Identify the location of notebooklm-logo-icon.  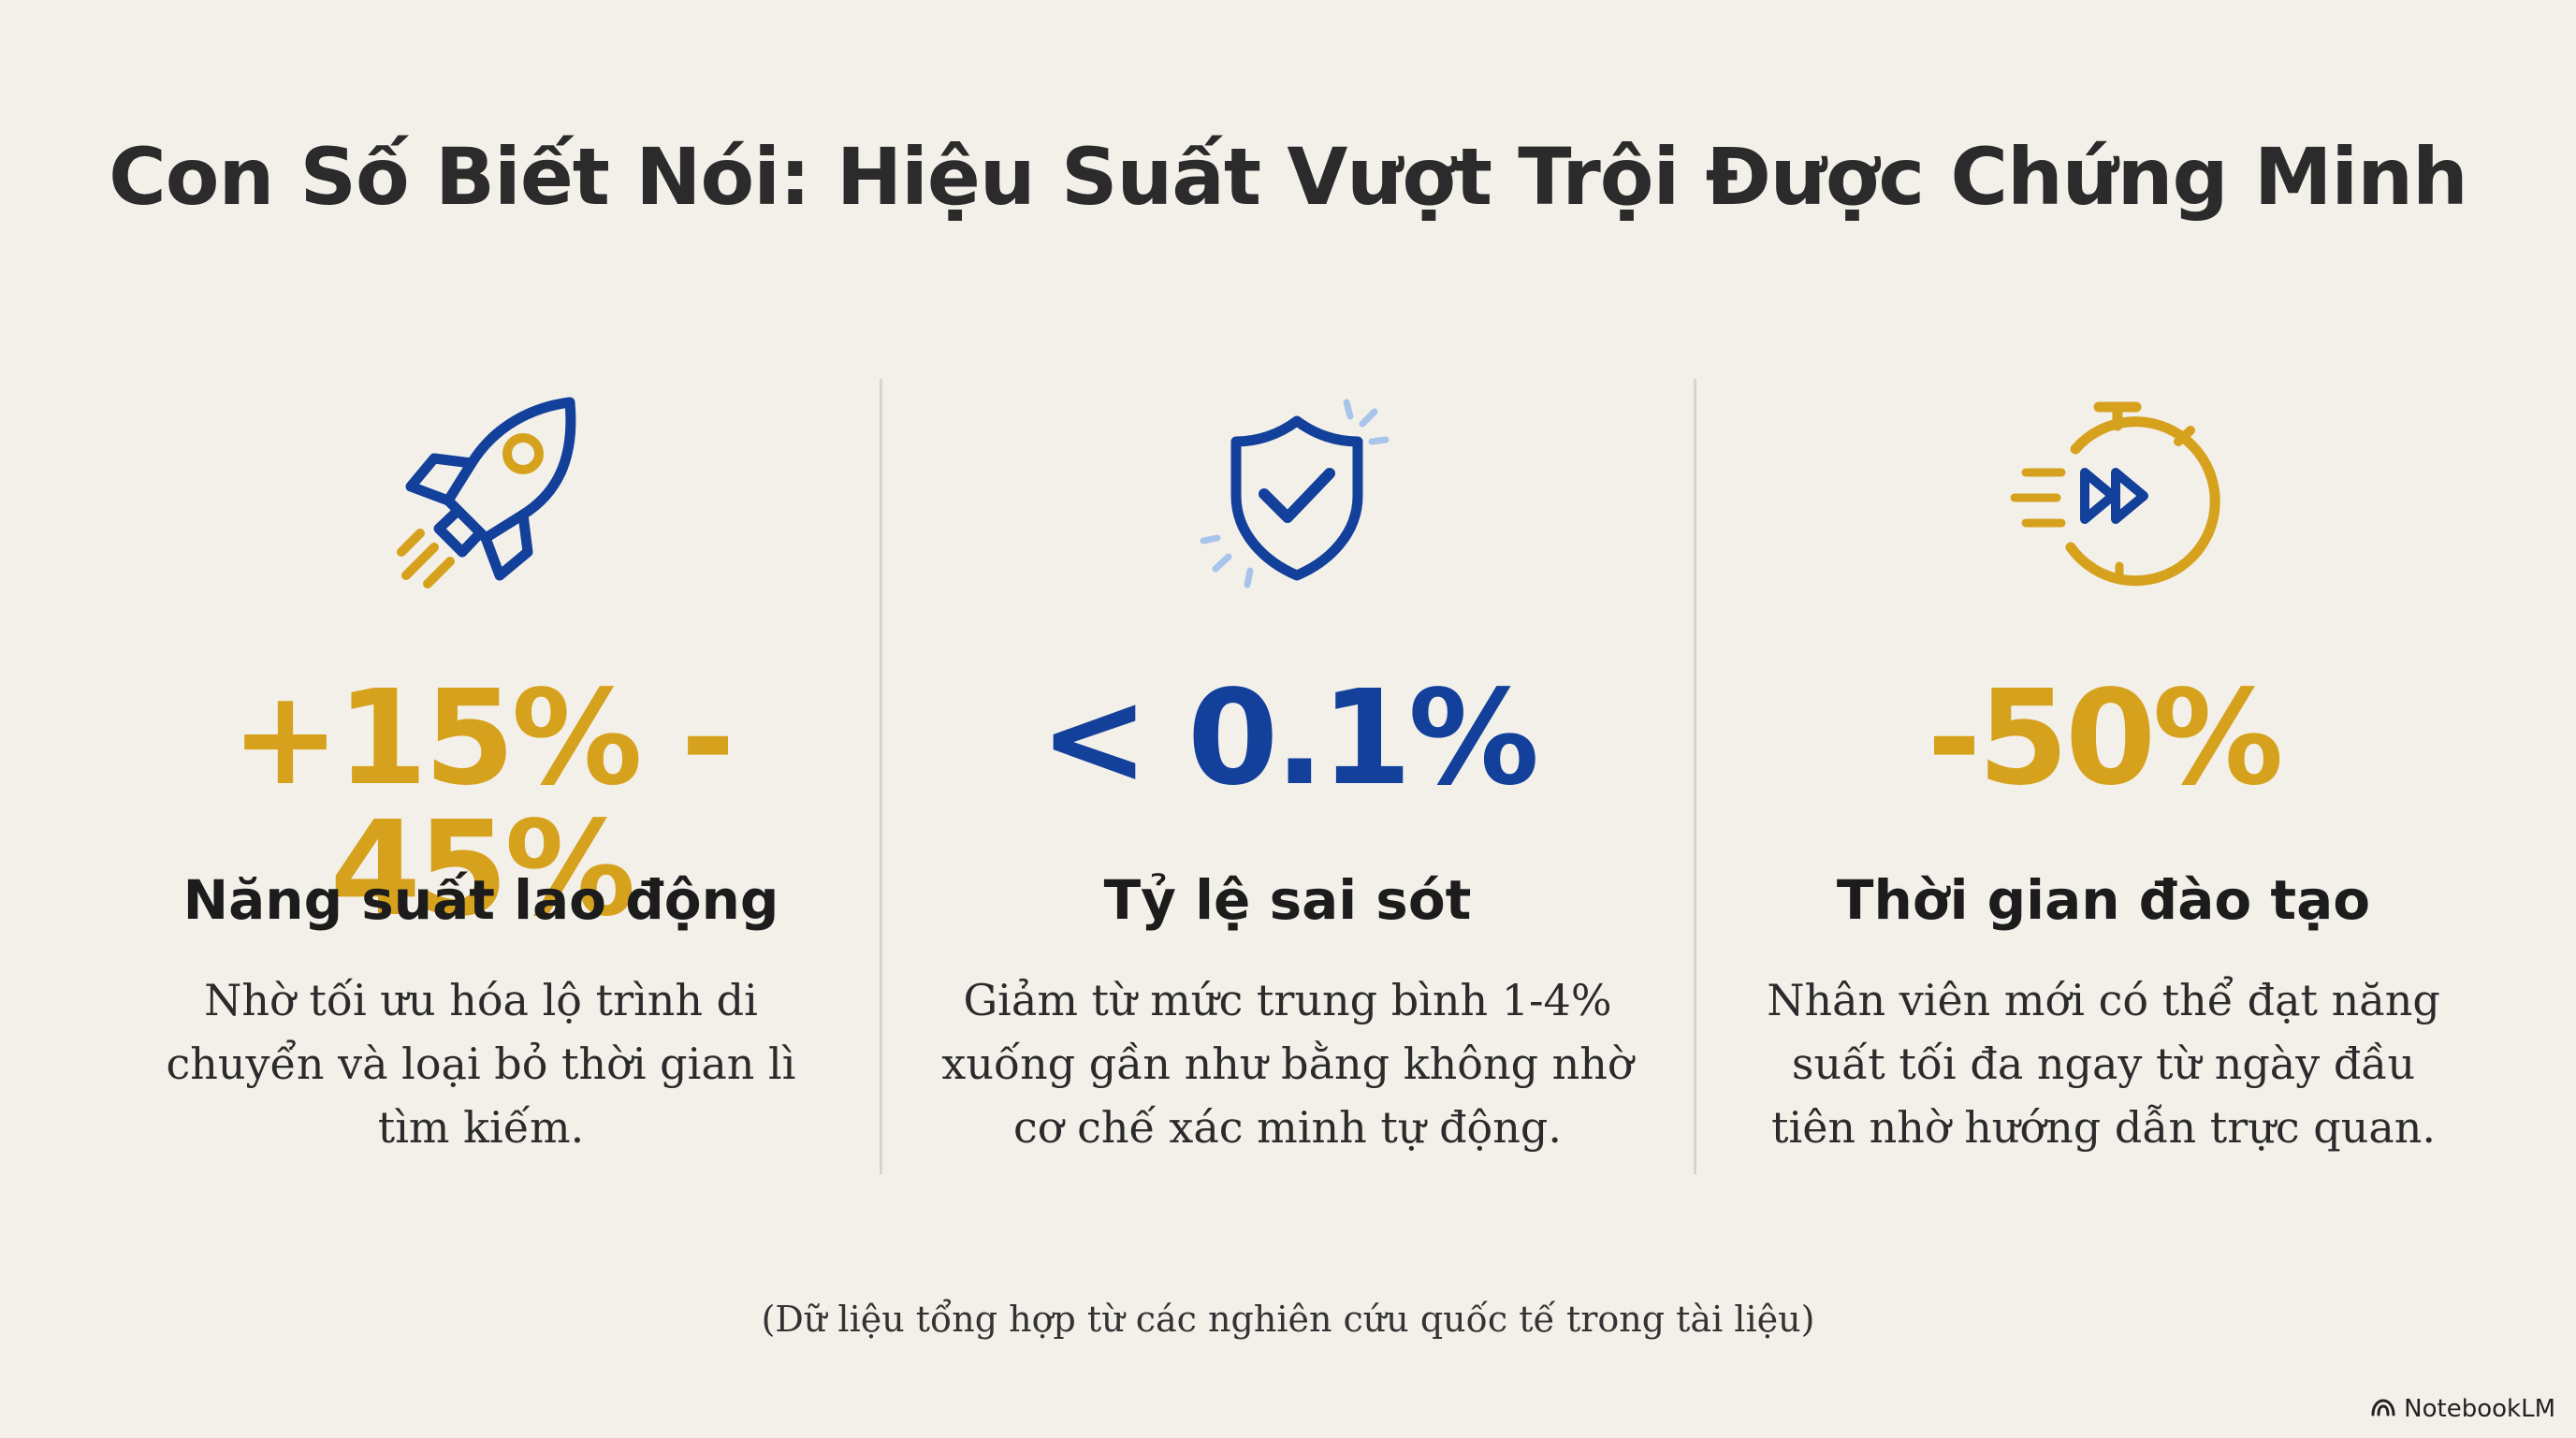
(2383, 1409).